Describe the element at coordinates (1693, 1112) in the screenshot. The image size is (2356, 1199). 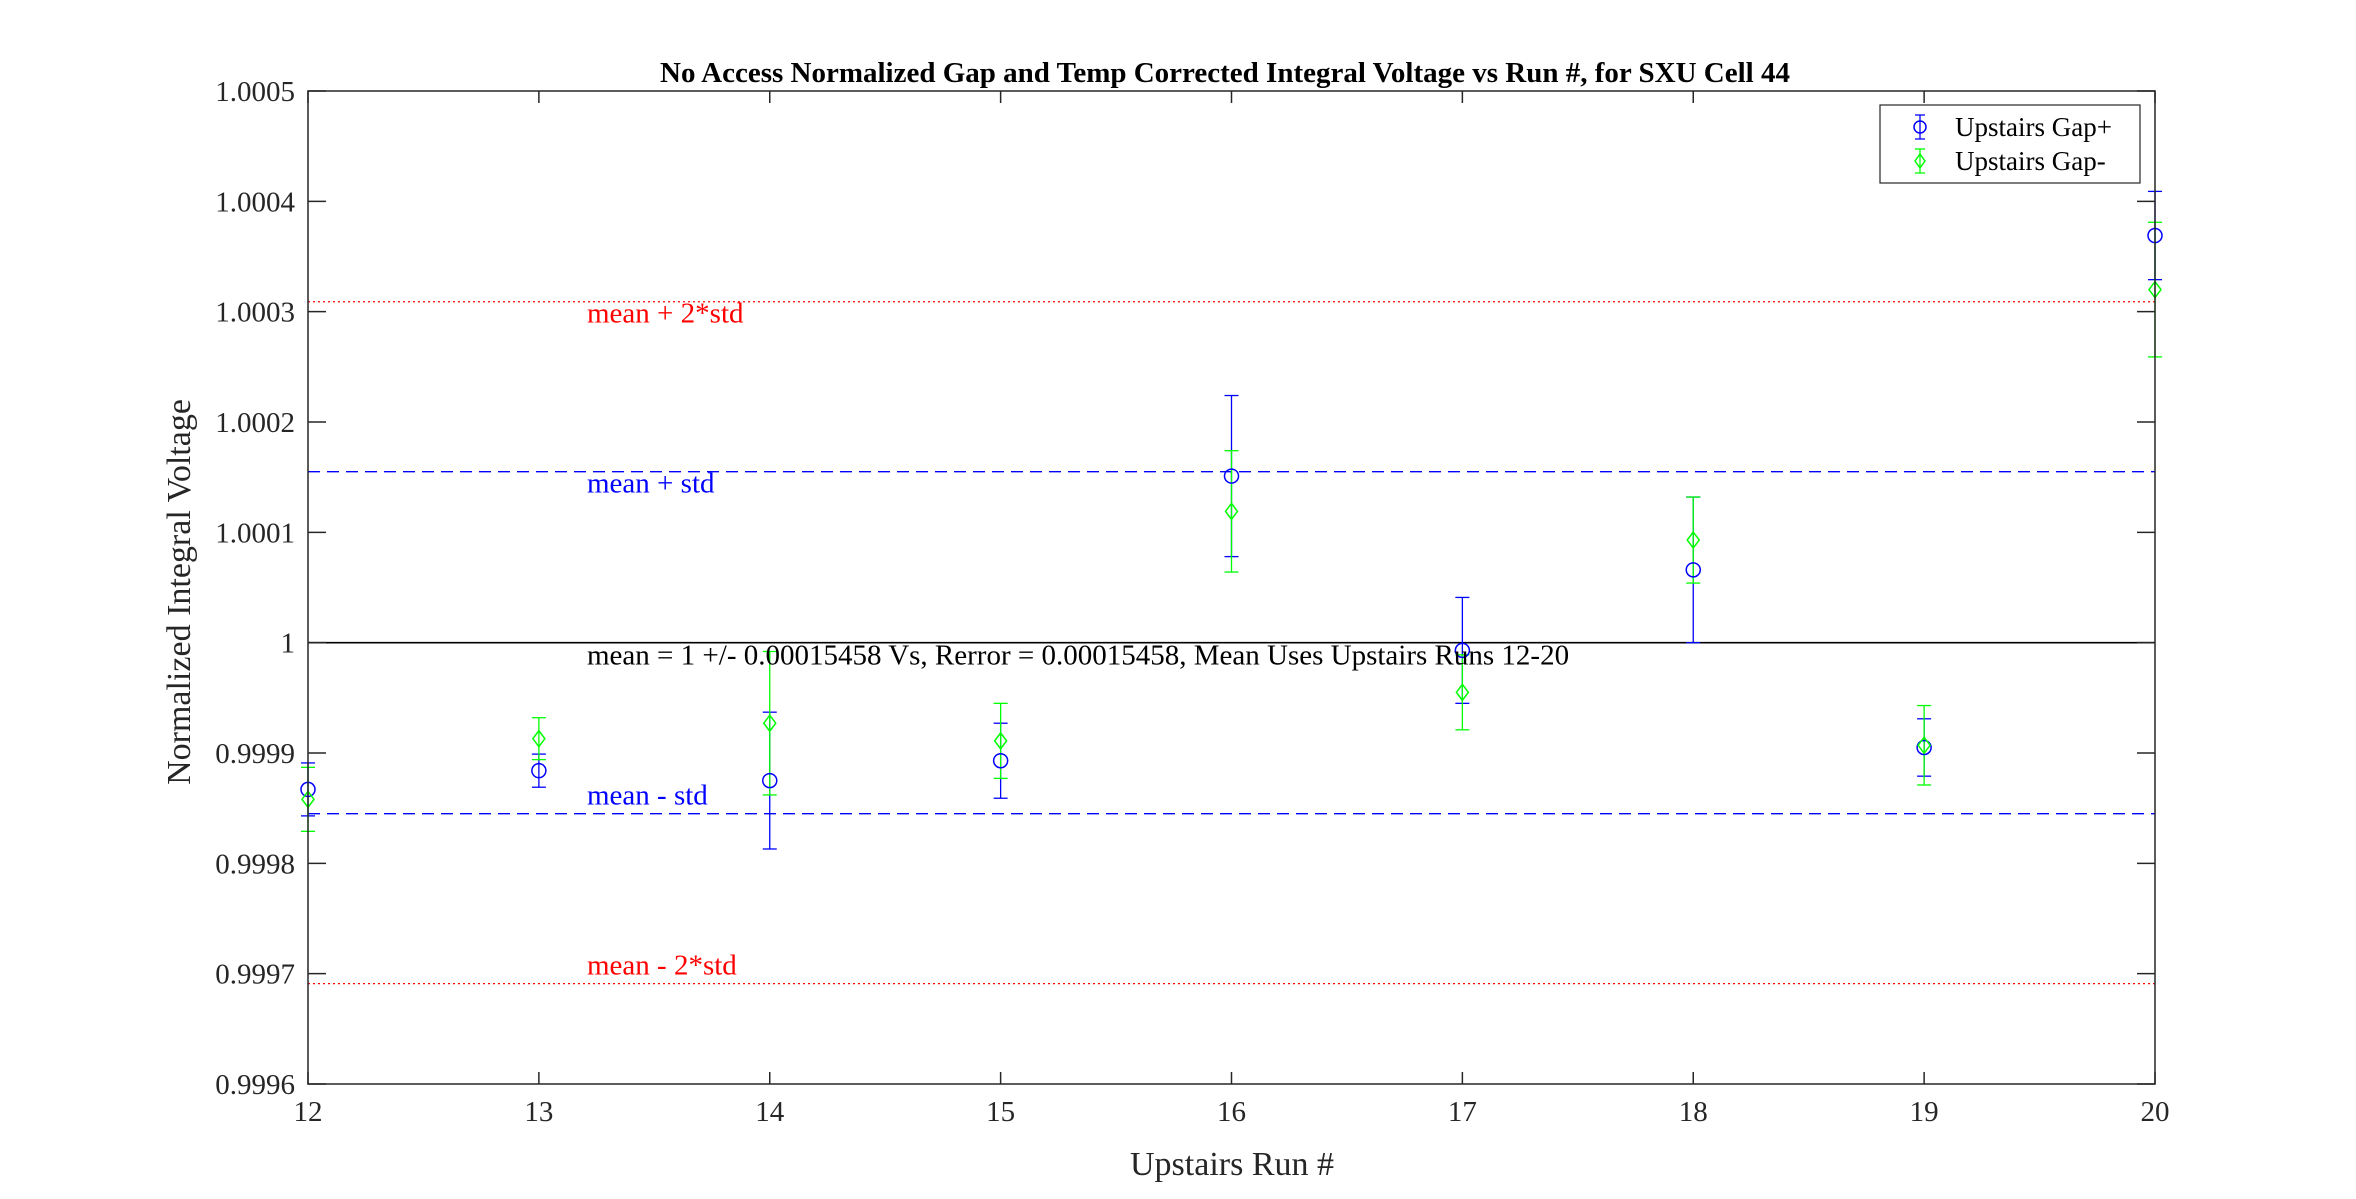
I see `x-tick-label-6: 18` at that location.